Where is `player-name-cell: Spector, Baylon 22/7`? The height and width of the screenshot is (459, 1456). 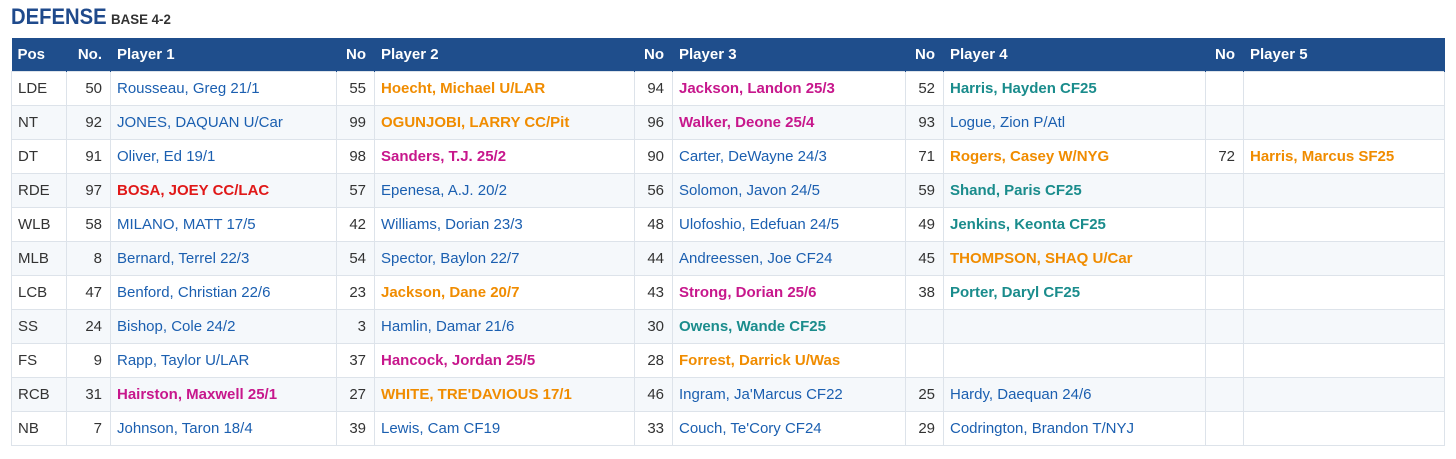
player-name-cell: Spector, Baylon 22/7 is located at coordinates (504, 258).